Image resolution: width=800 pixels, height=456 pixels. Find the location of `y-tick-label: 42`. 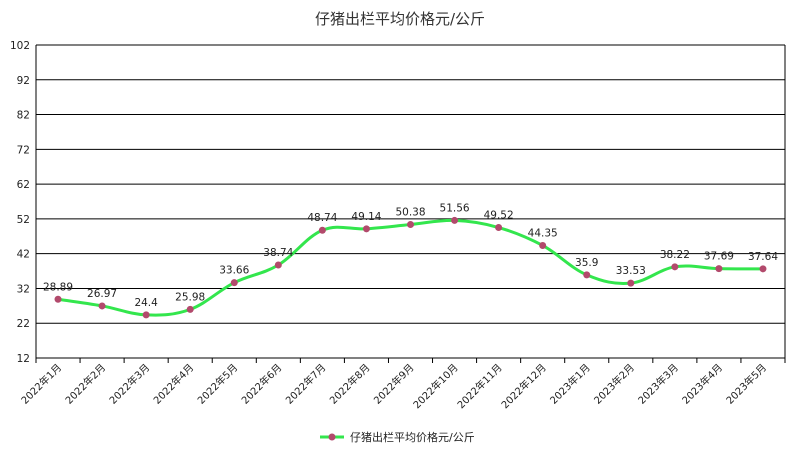

y-tick-label: 42 is located at coordinates (23, 255).